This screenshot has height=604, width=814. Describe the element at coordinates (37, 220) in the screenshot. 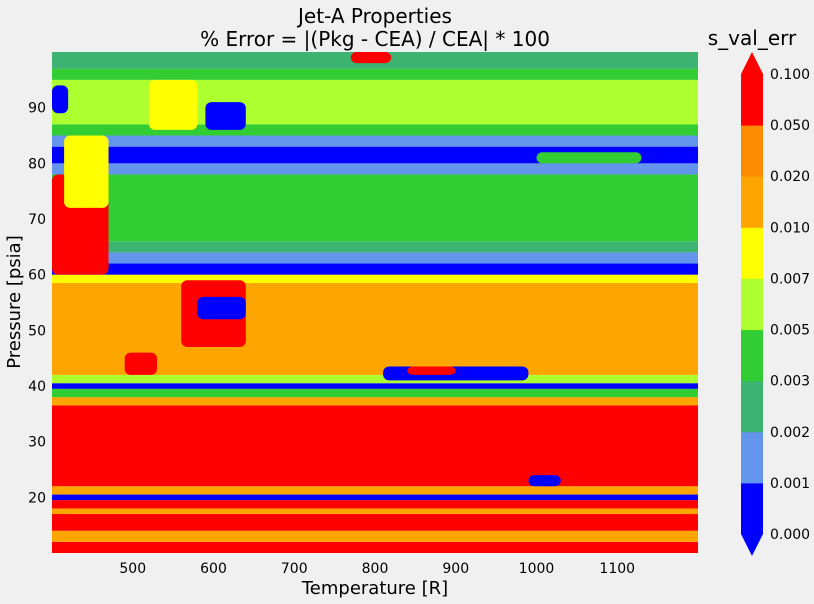

I see `y-tick-label: 70` at that location.